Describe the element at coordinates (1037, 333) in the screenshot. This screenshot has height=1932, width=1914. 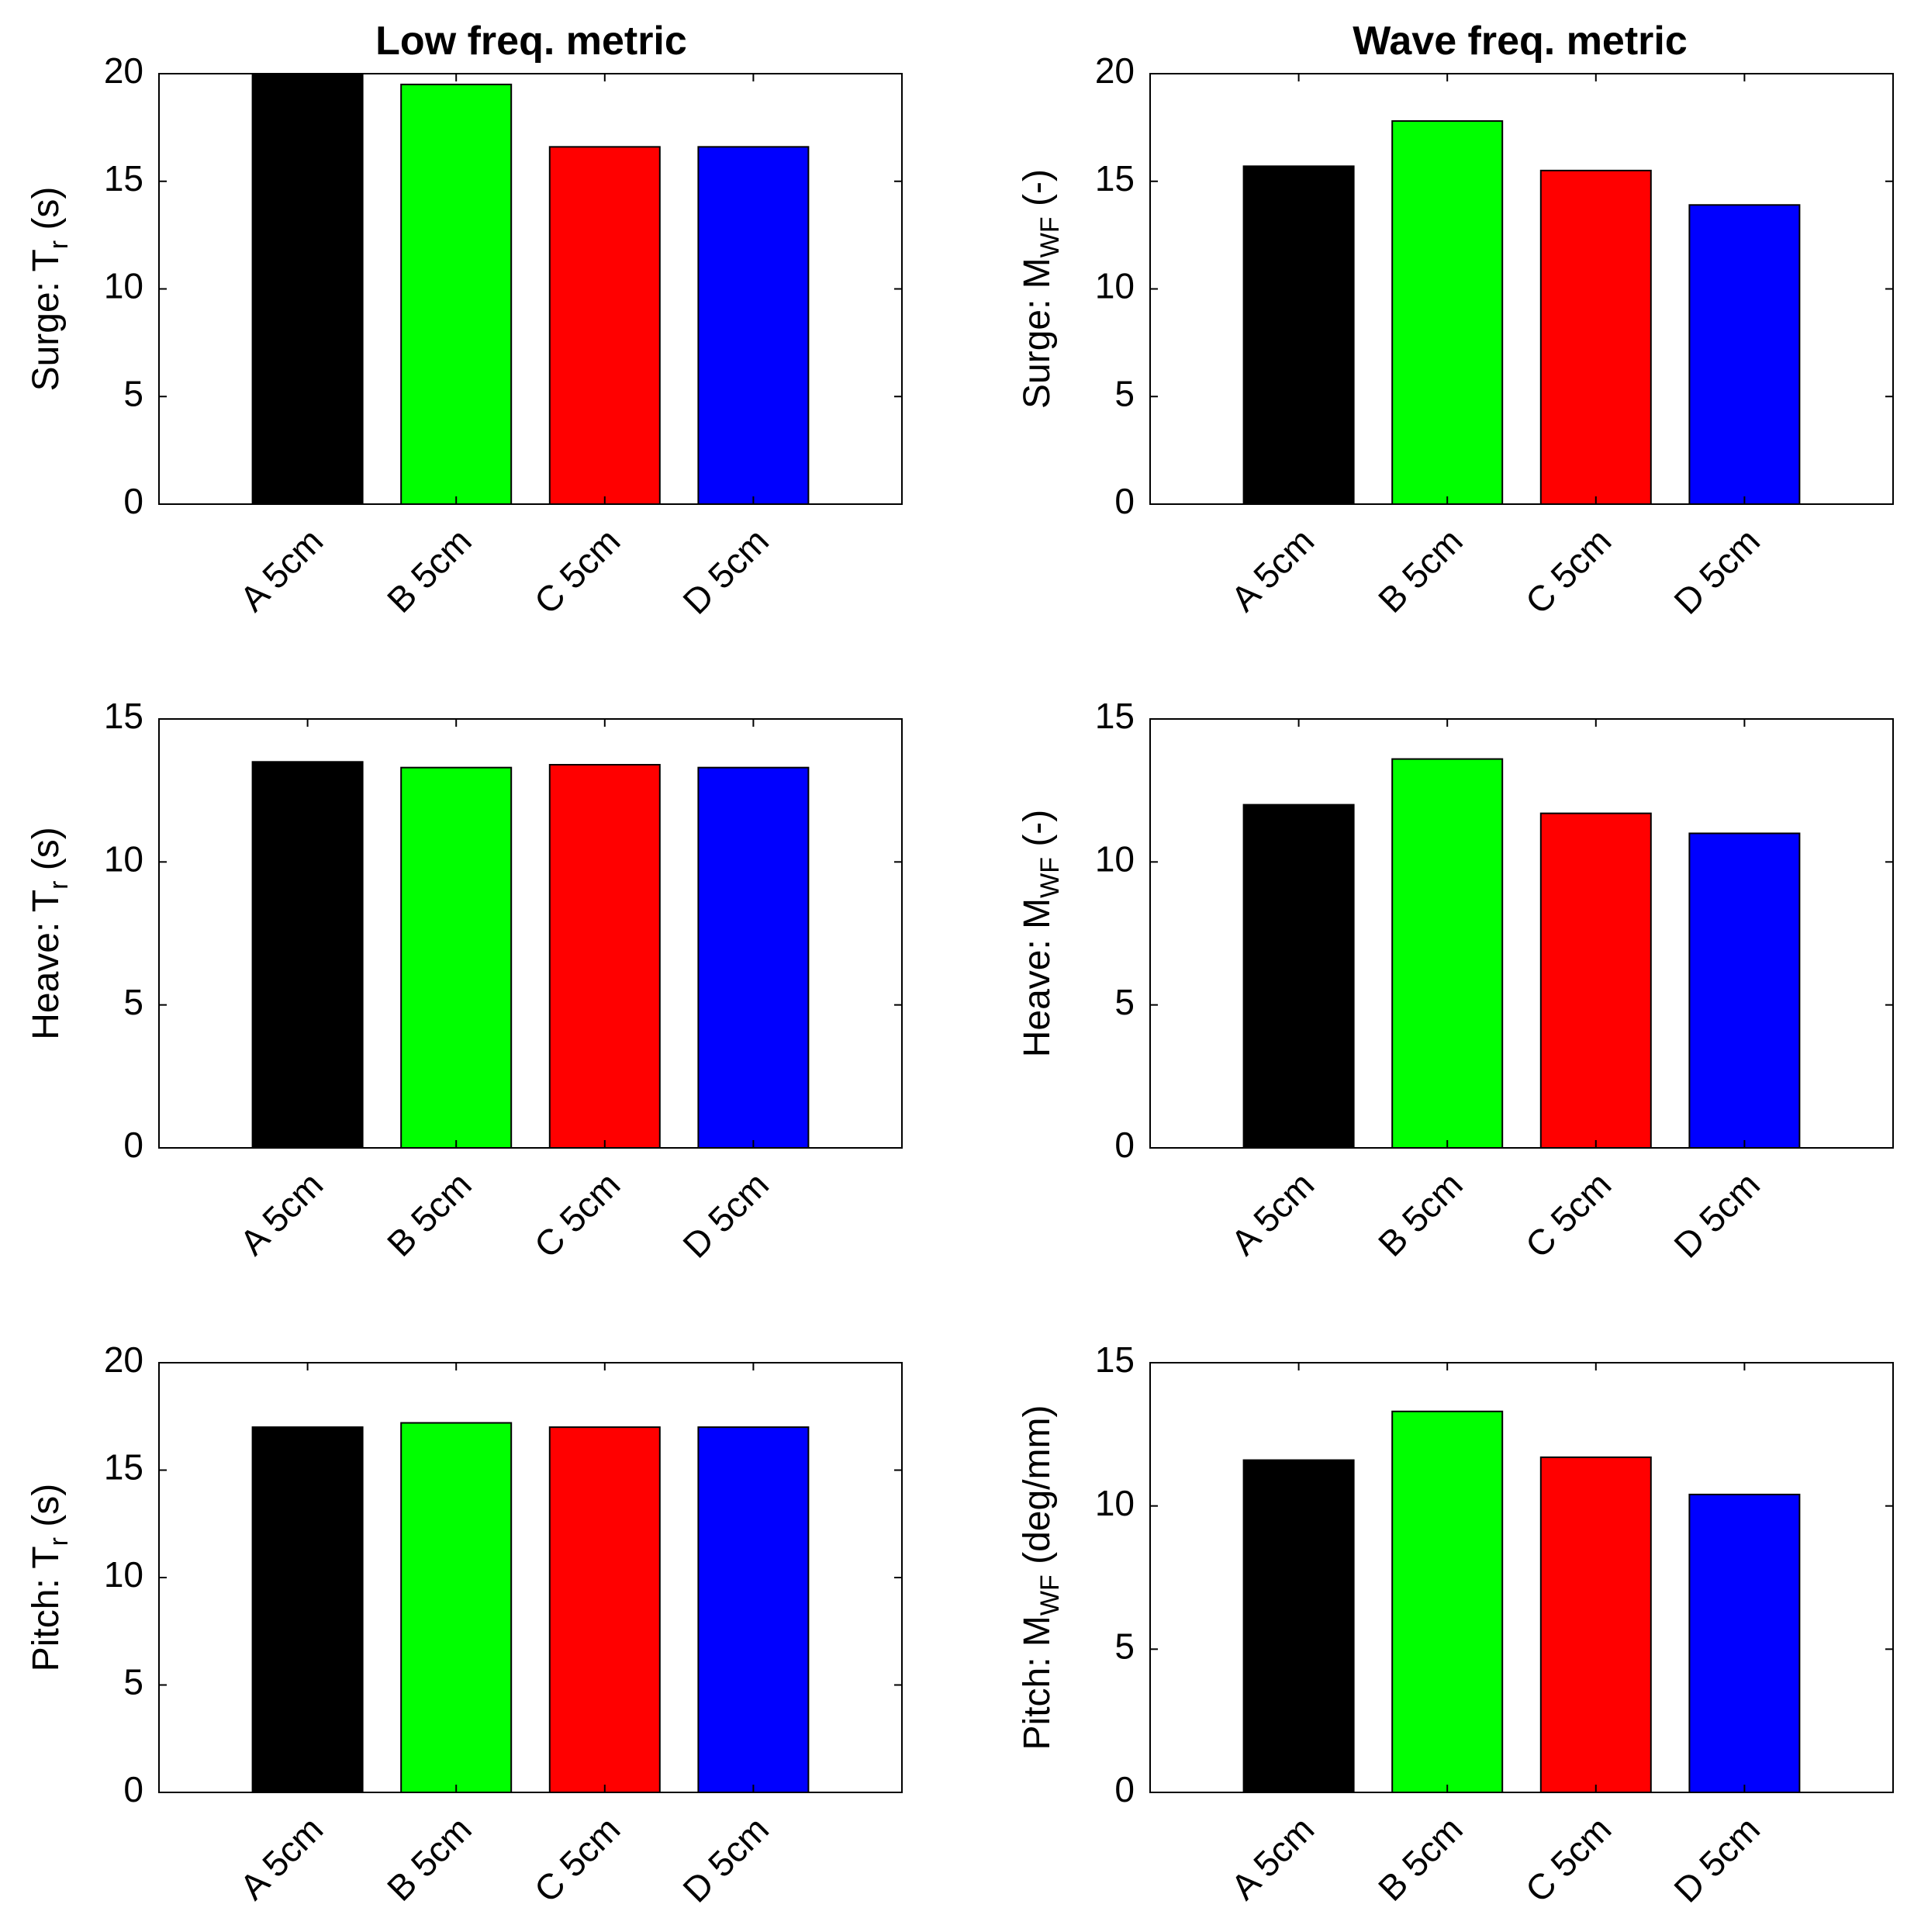
I see `y-axis-label-main: Surge: M` at that location.